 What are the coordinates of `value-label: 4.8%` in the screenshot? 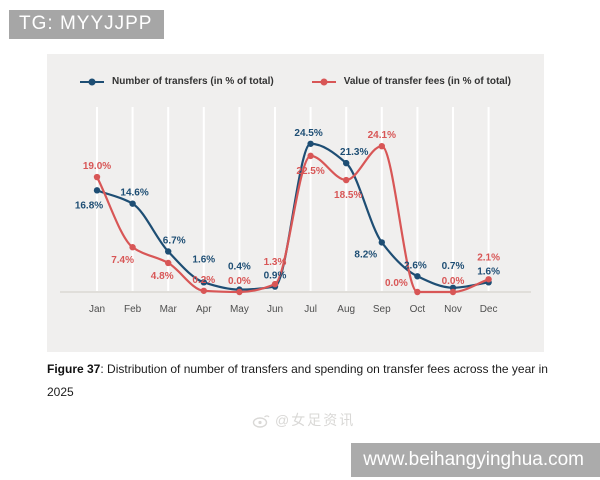 It's located at (162, 276).